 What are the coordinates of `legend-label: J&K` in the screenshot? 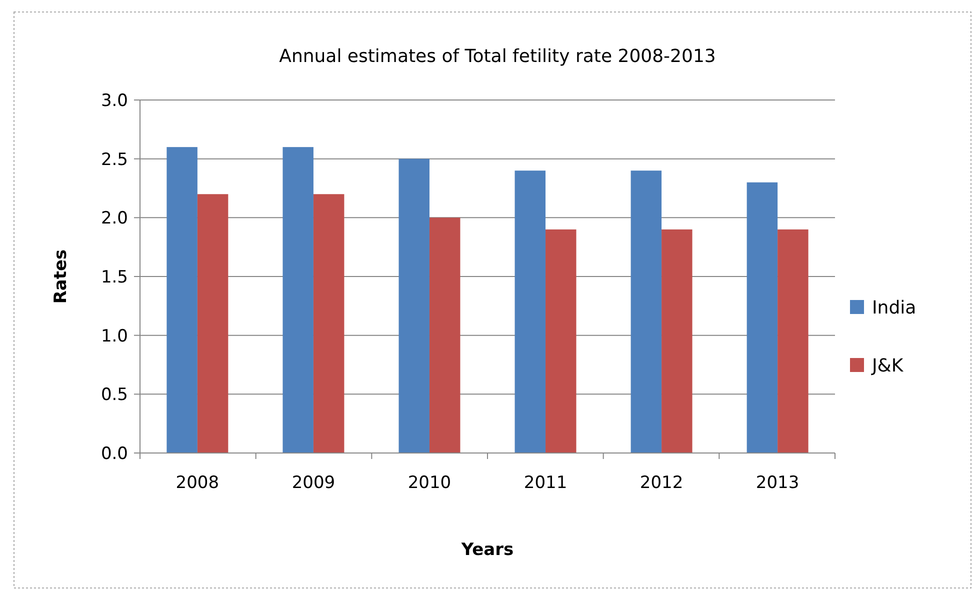 It's located at (887, 365).